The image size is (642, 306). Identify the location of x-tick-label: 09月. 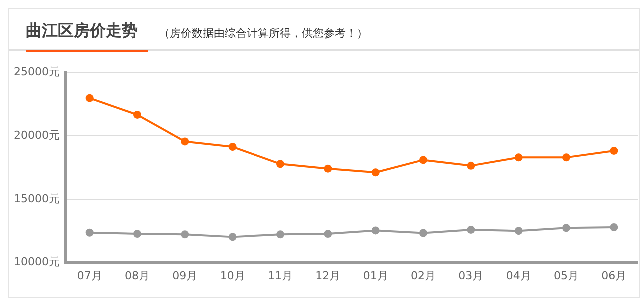
(185, 275).